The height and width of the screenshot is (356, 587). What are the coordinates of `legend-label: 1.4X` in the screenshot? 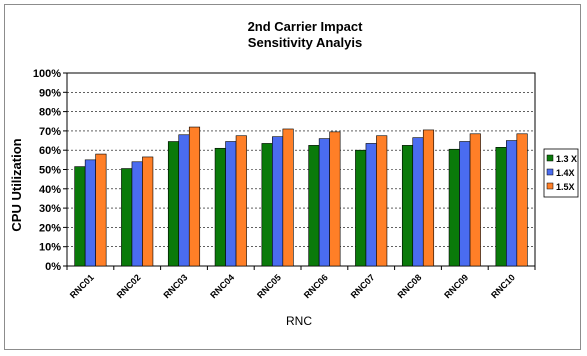 It's located at (565, 173).